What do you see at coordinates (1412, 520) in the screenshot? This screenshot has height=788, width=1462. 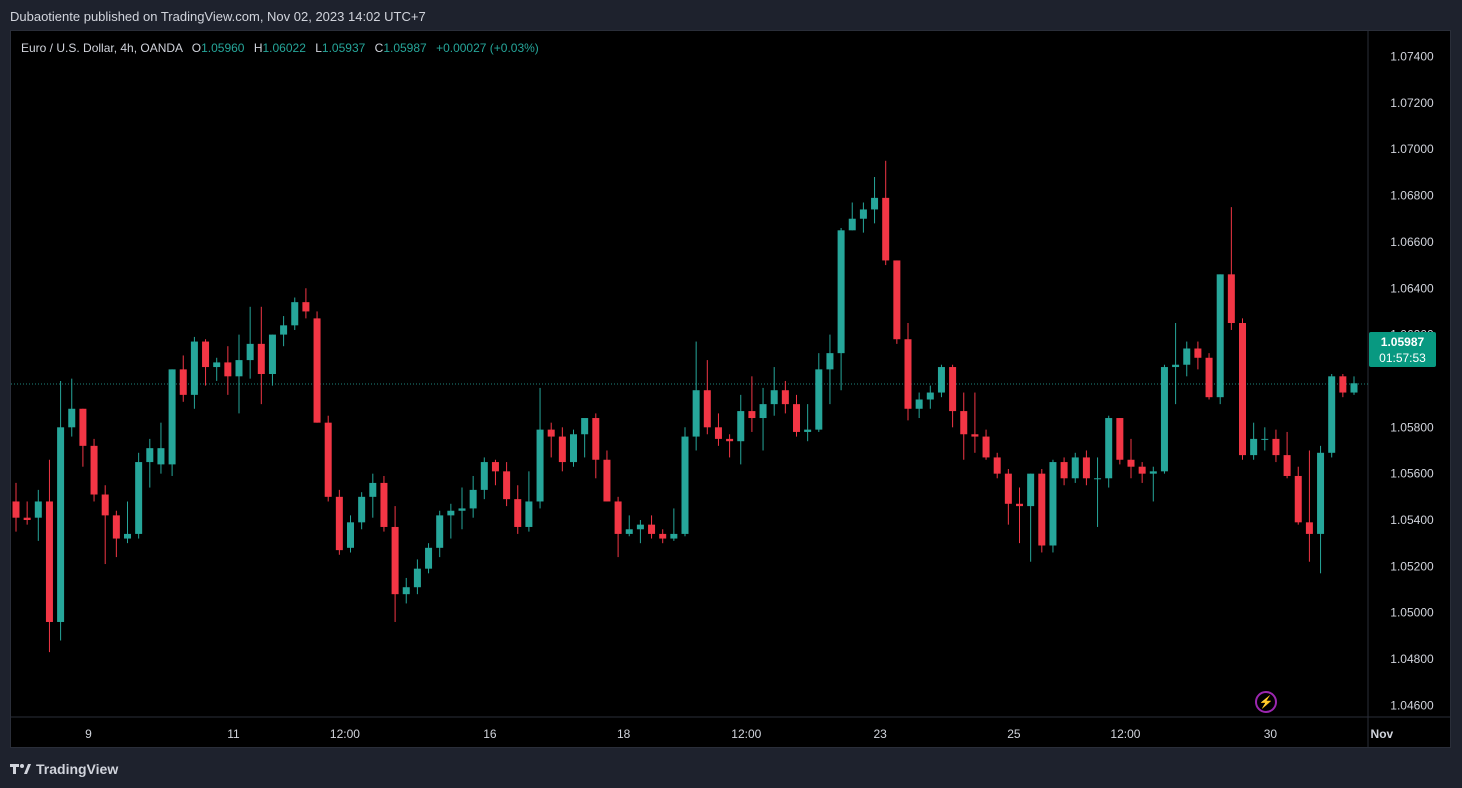 I see `y-tick-label: 1.05400` at bounding box center [1412, 520].